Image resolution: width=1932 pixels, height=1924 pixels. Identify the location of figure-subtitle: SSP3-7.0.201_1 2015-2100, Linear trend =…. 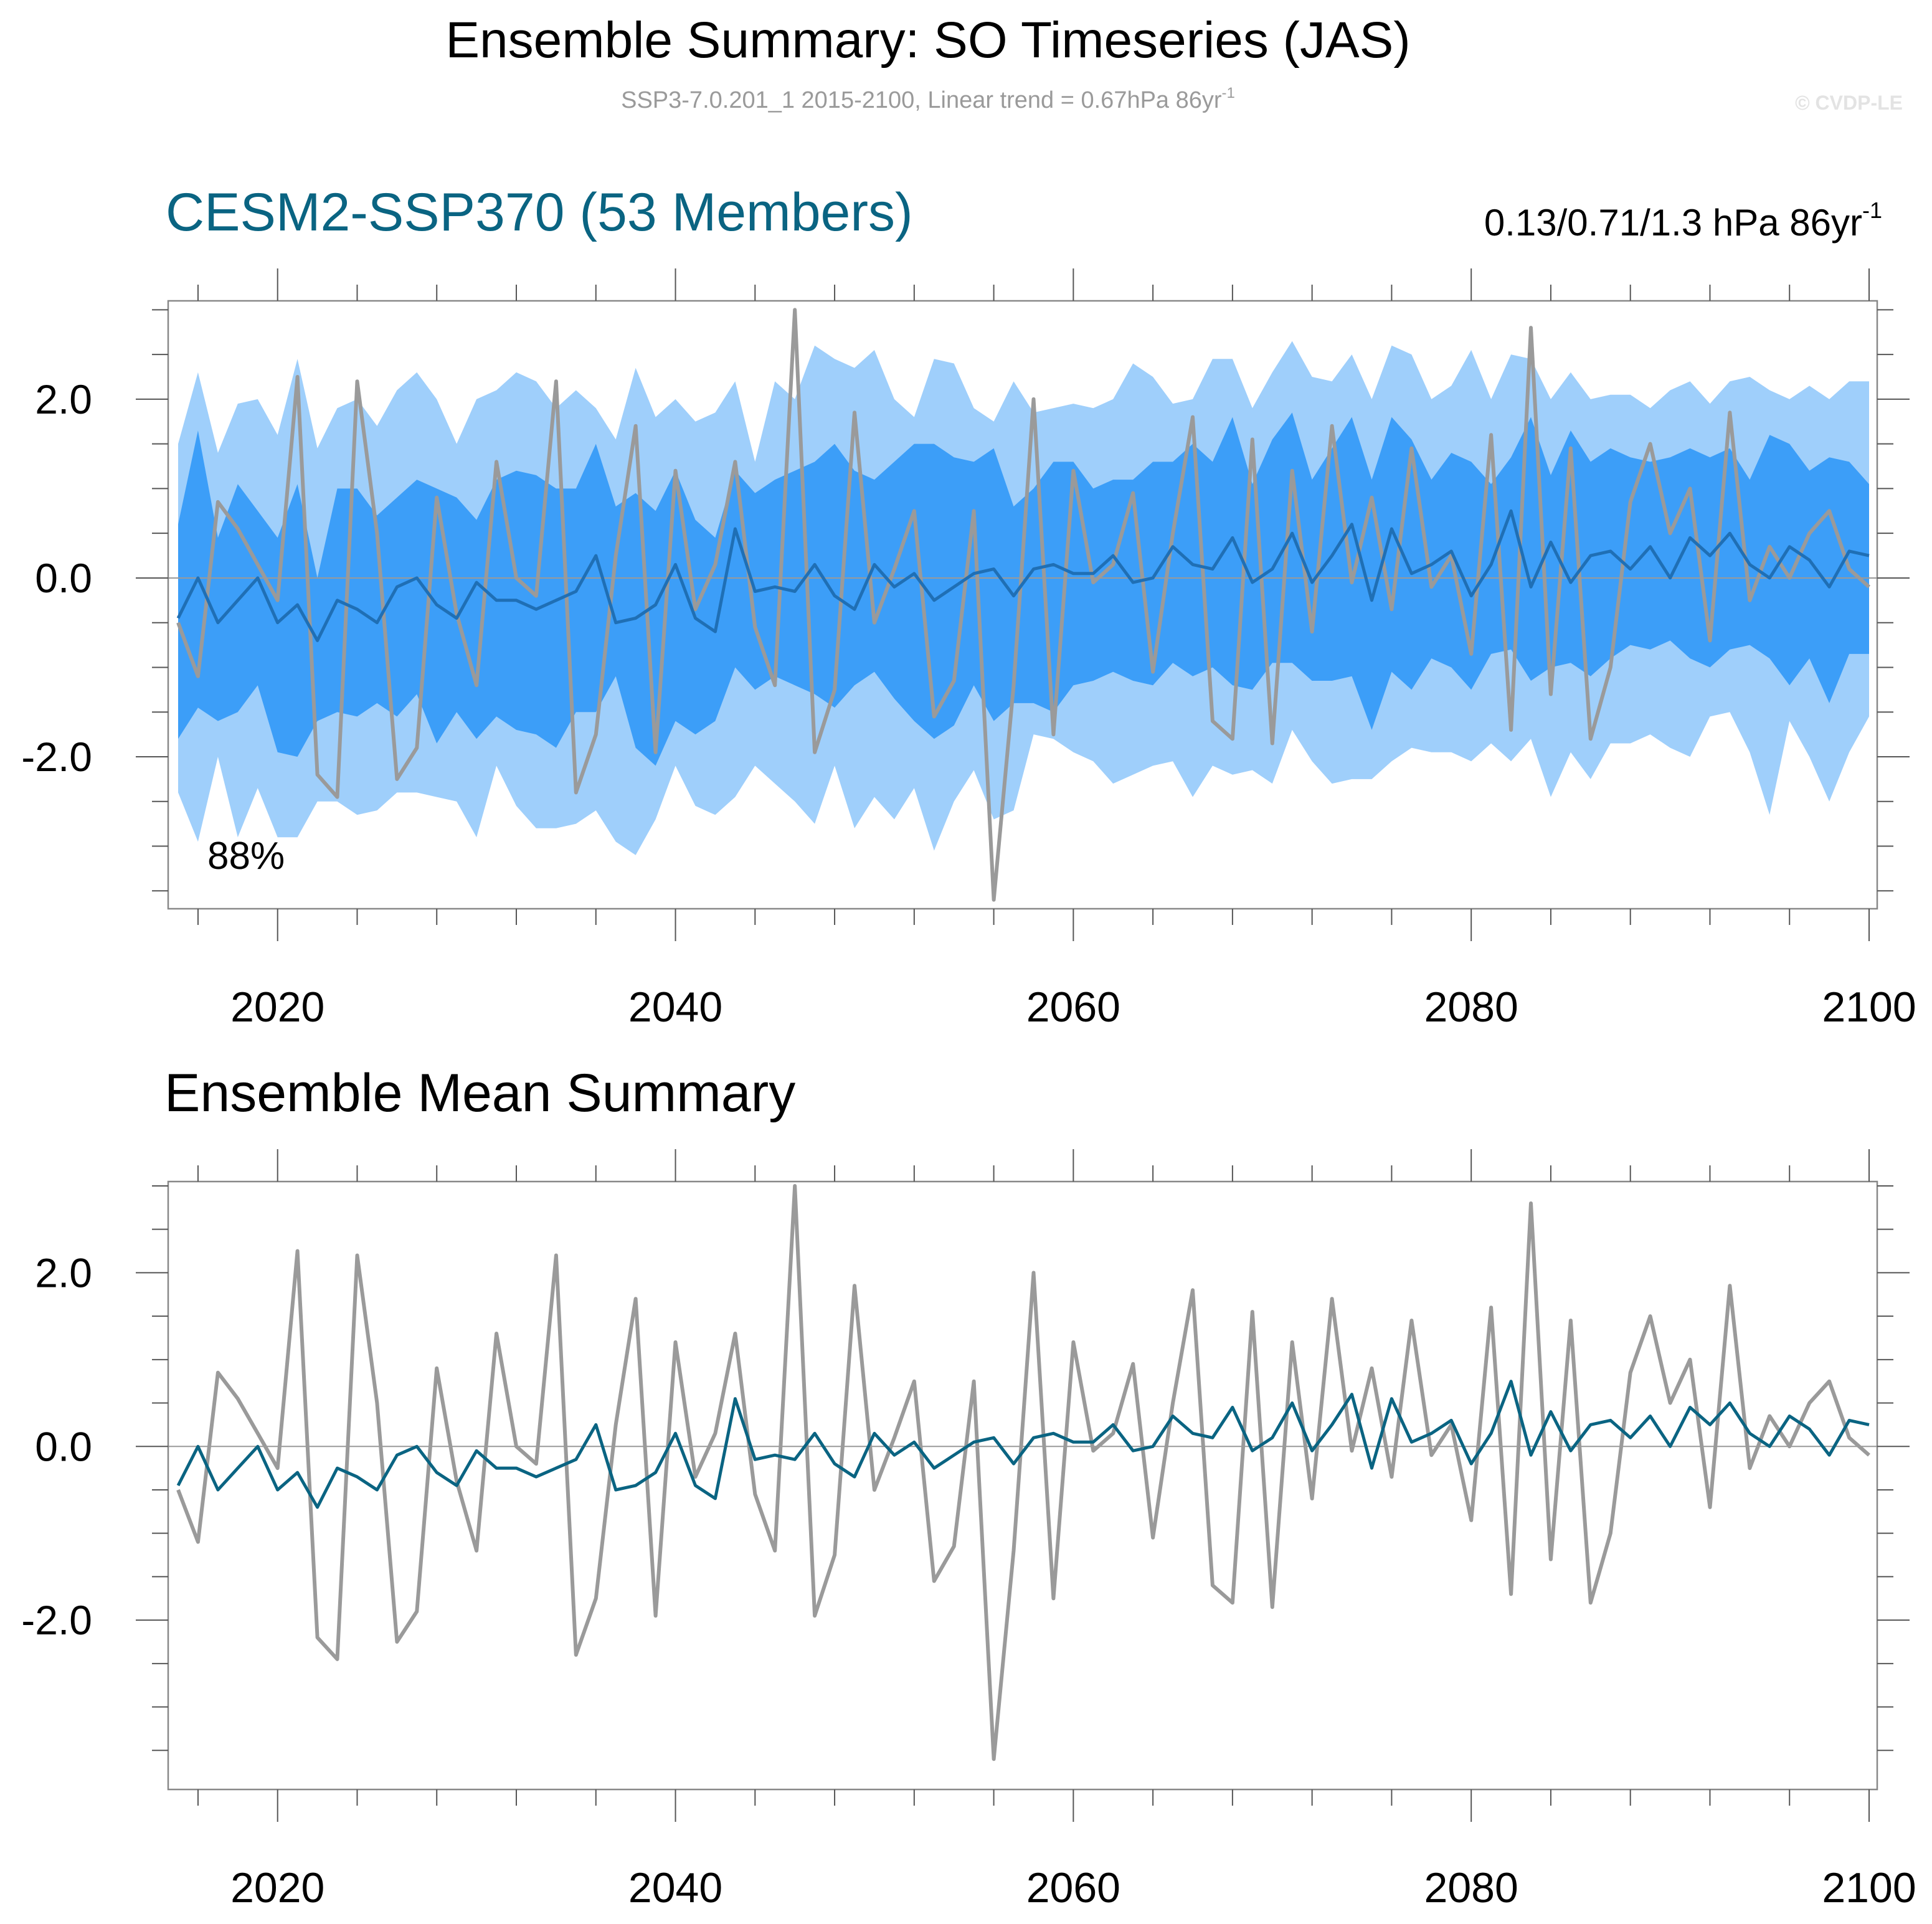
(928, 99).